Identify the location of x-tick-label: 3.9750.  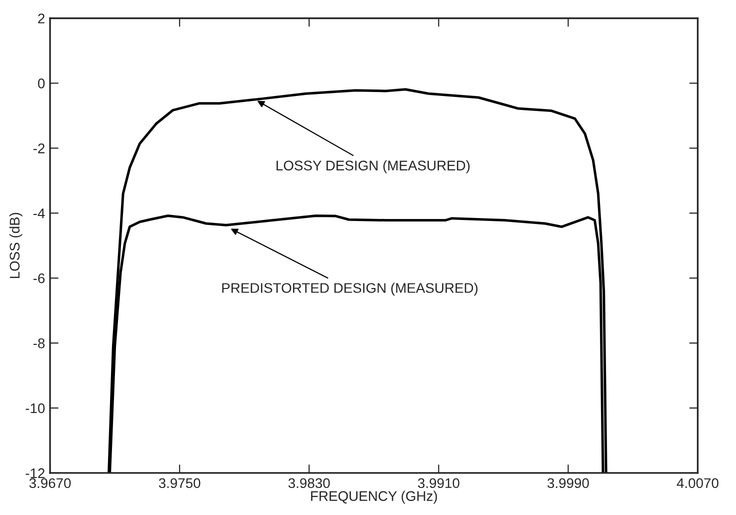
(179, 483).